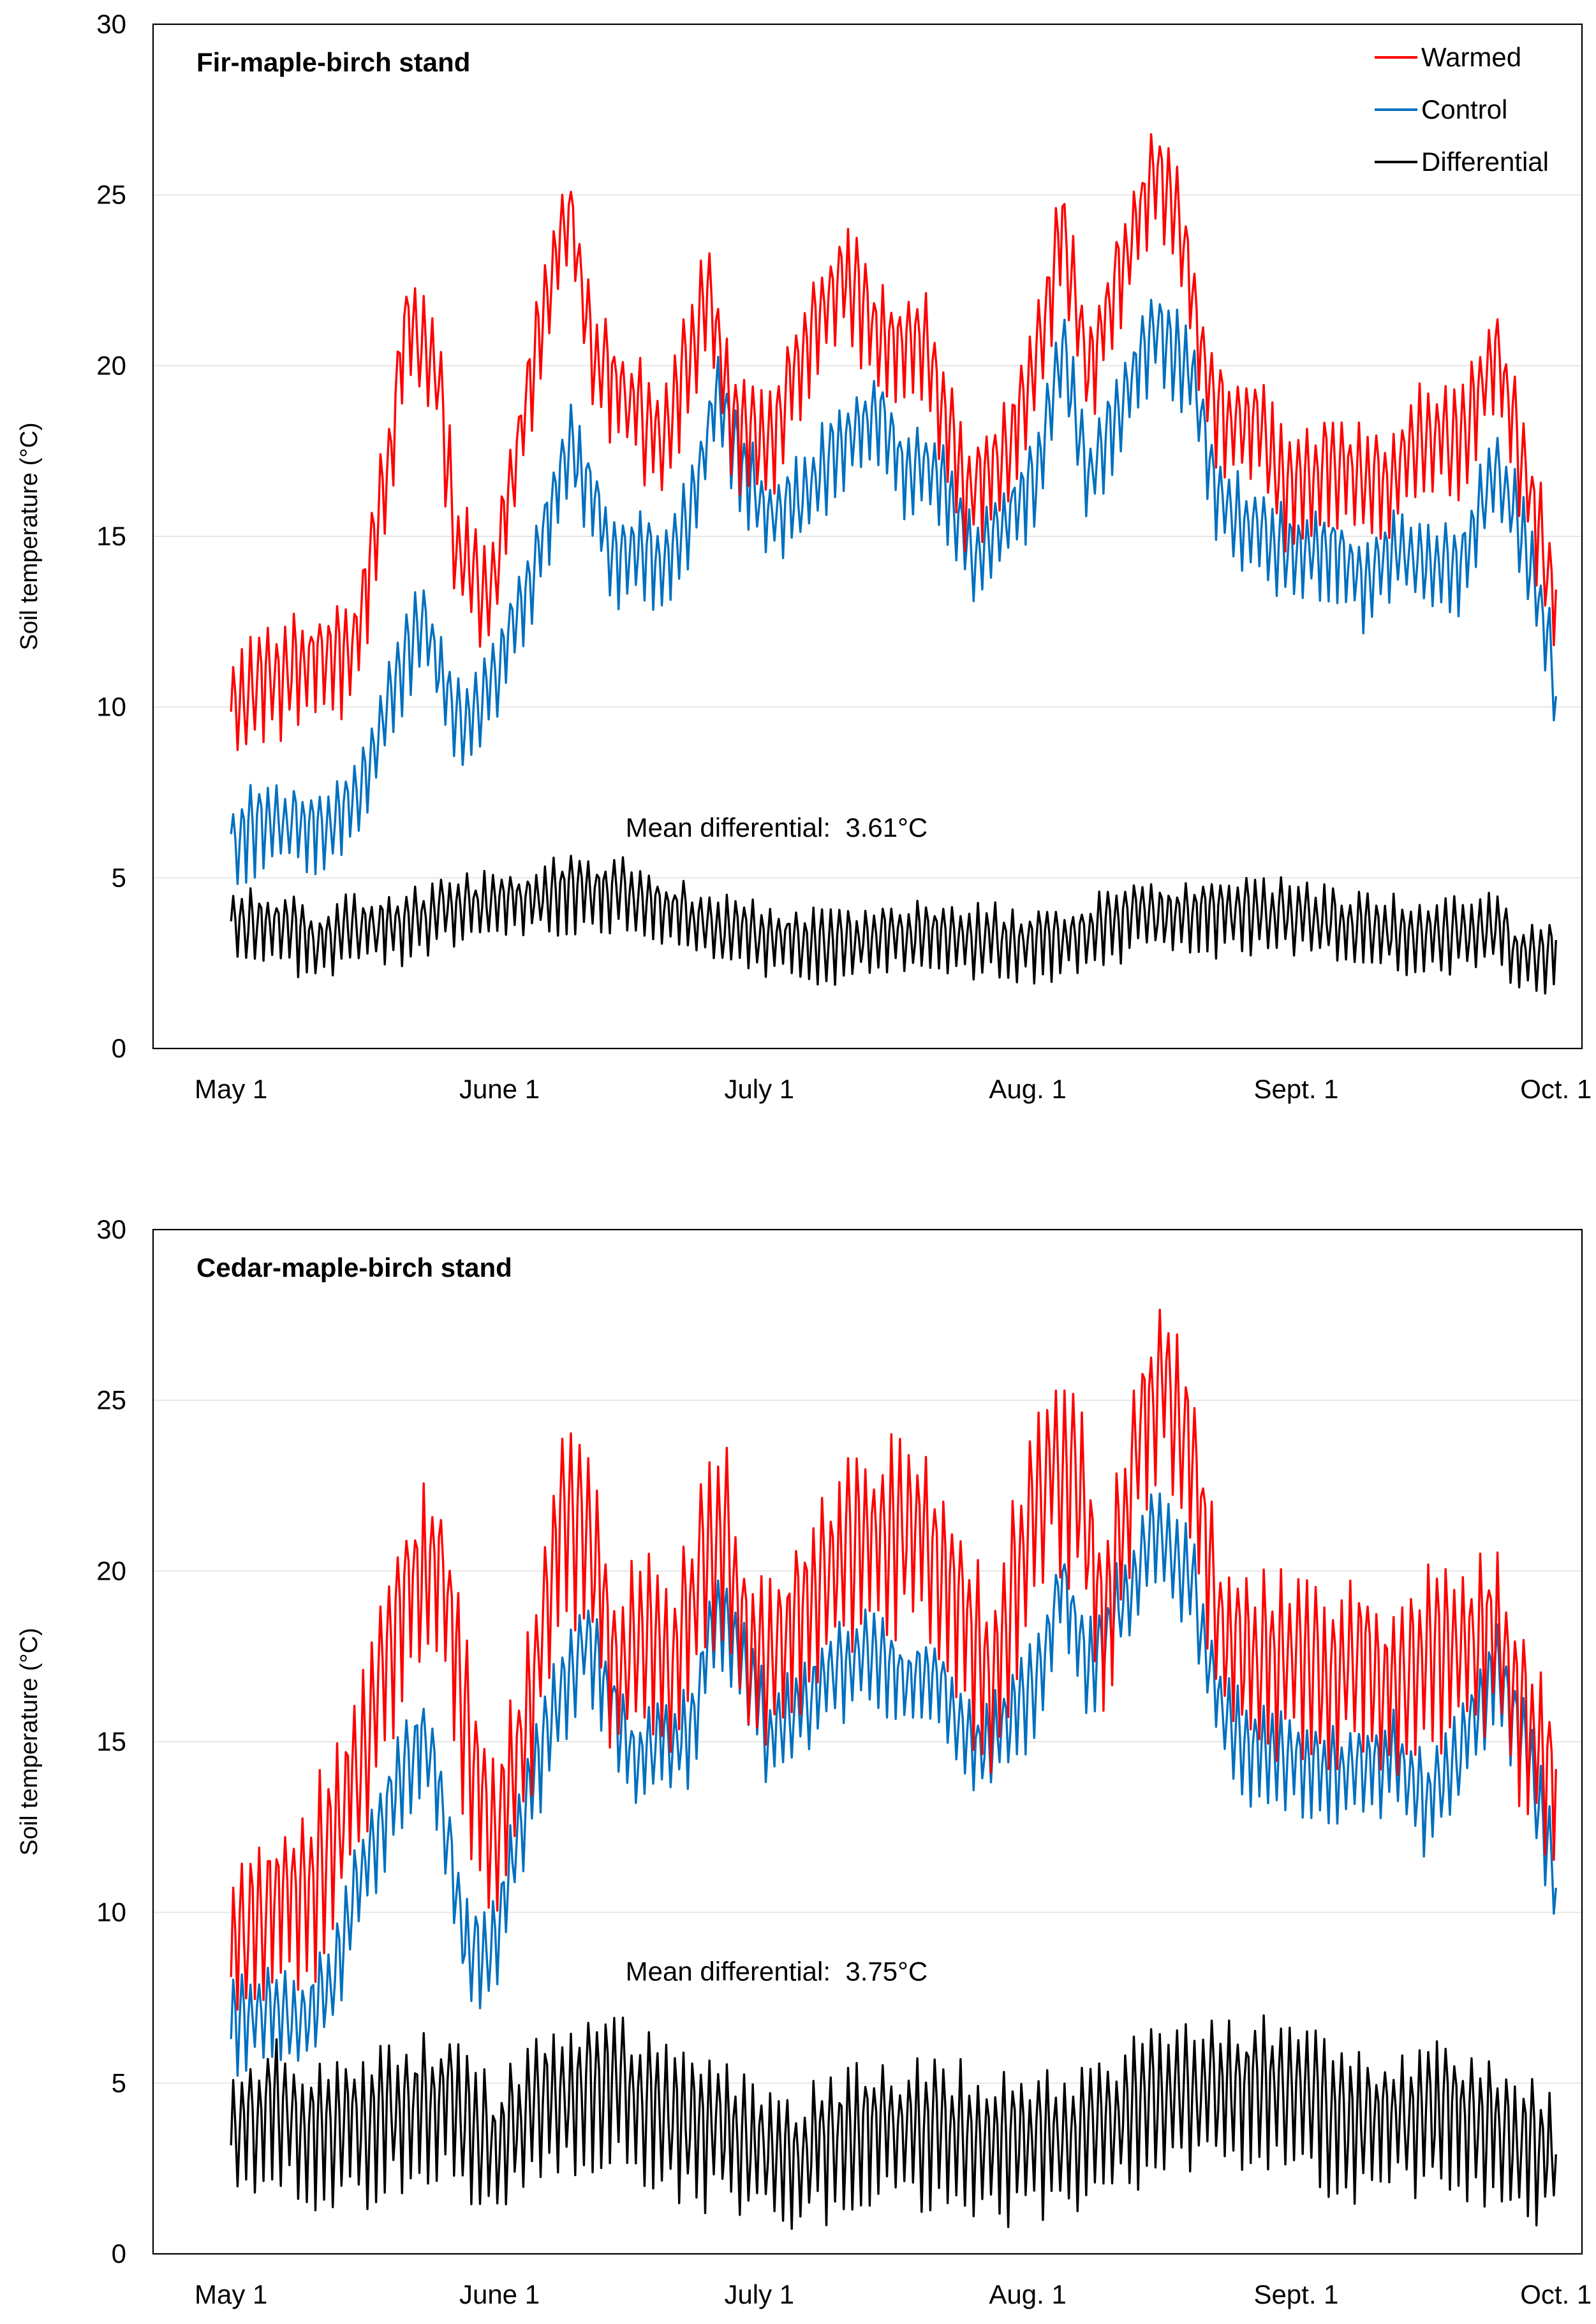 This screenshot has height=2324, width=1596. What do you see at coordinates (333, 62) in the screenshot?
I see `chart-title: Fir-maple-birch stand` at bounding box center [333, 62].